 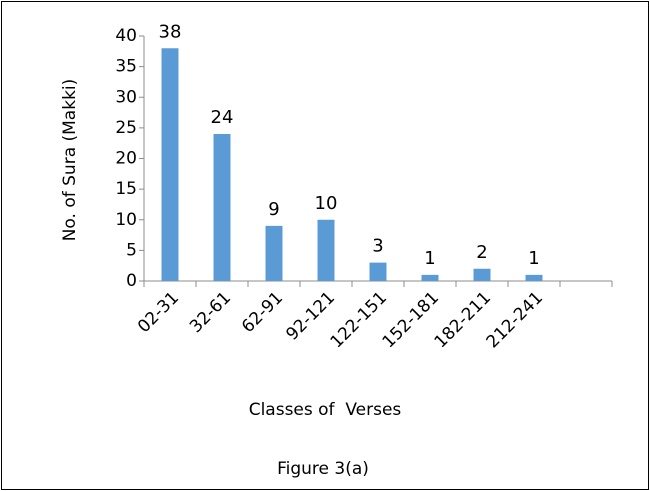 What do you see at coordinates (126, 97) in the screenshot?
I see `y-tick-label: 30` at bounding box center [126, 97].